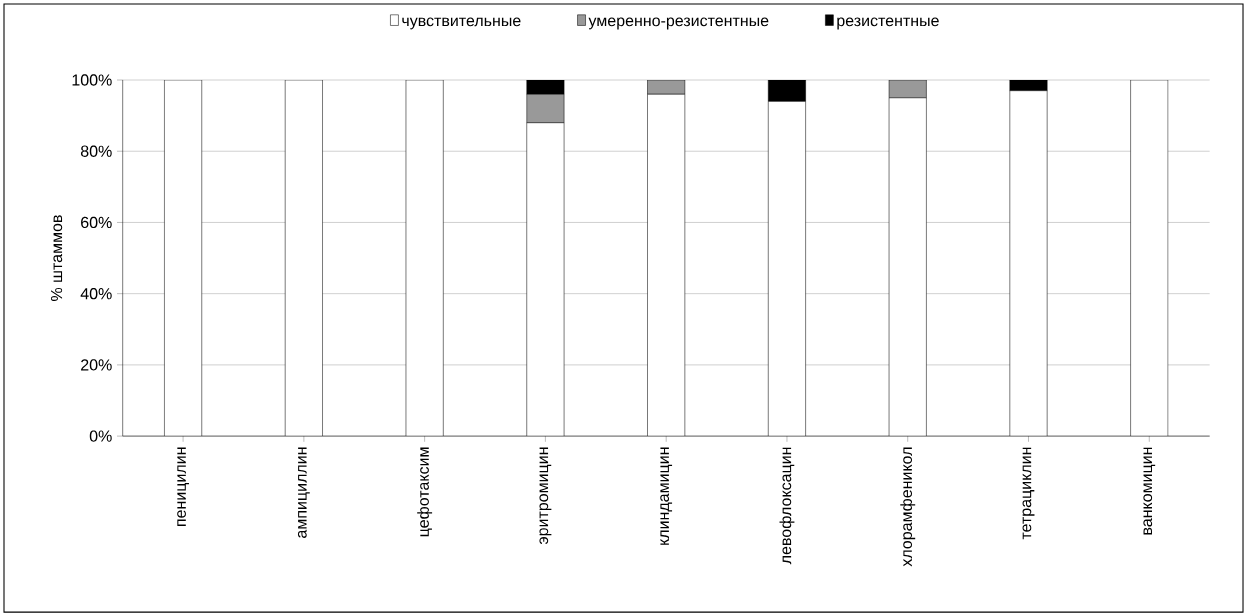  Describe the element at coordinates (96, 293) in the screenshot. I see `y-tick-label: 40%` at that location.